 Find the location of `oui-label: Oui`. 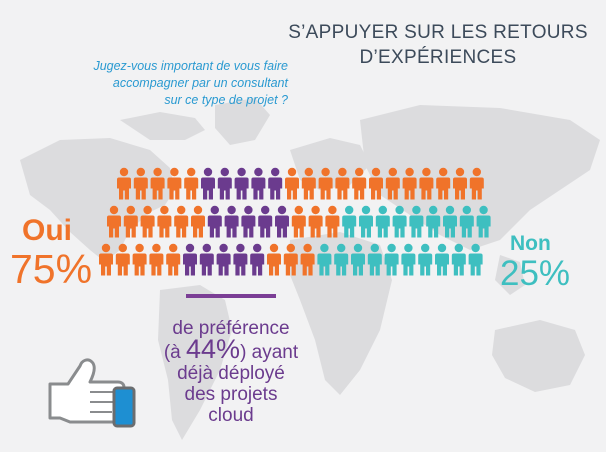

oui-label: Oui is located at coordinates (47, 230).